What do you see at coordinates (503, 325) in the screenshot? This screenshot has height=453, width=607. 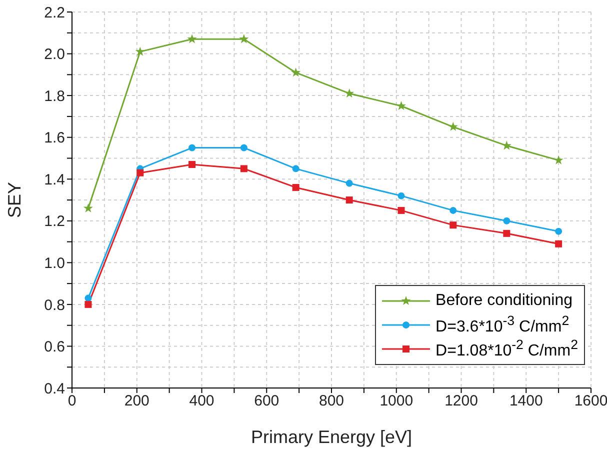 I see `legend-label: D=3.6*10$^{-3}$ C/mm$^{2}$` at bounding box center [503, 325].